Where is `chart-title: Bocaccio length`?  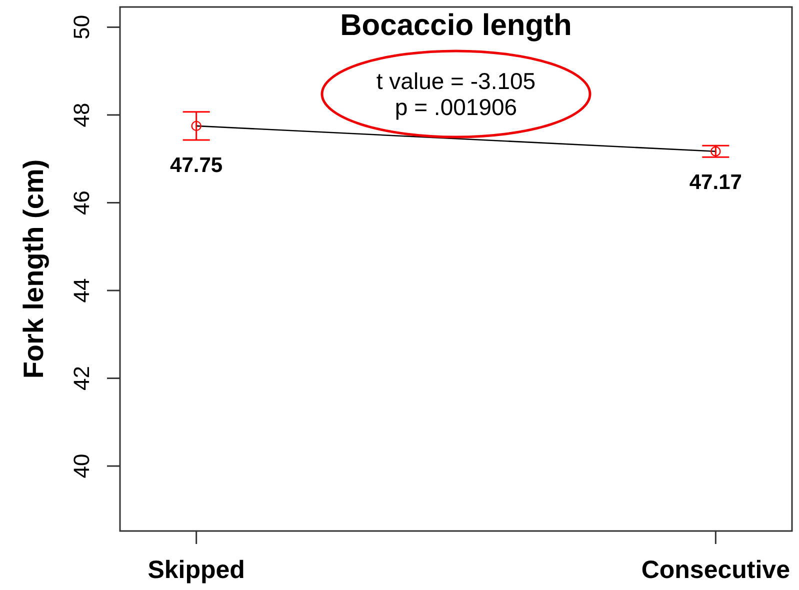 chart-title: Bocaccio length is located at coordinates (456, 25).